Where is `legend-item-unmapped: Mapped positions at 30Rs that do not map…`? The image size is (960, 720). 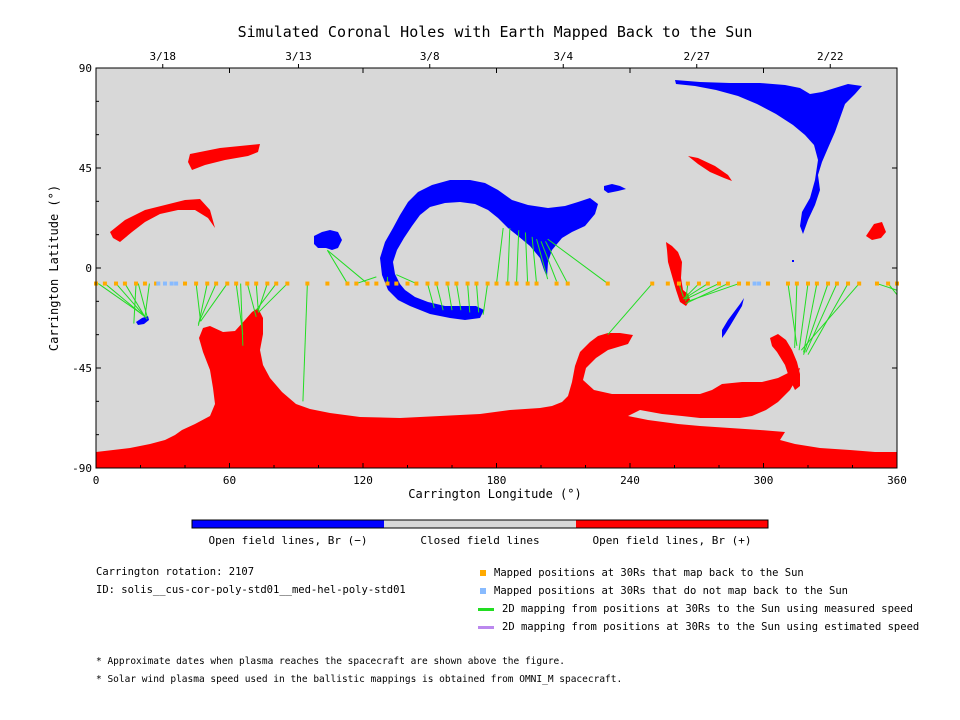 legend-item-unmapped: Mapped positions at 30Rs that do not map… is located at coordinates (663, 591).